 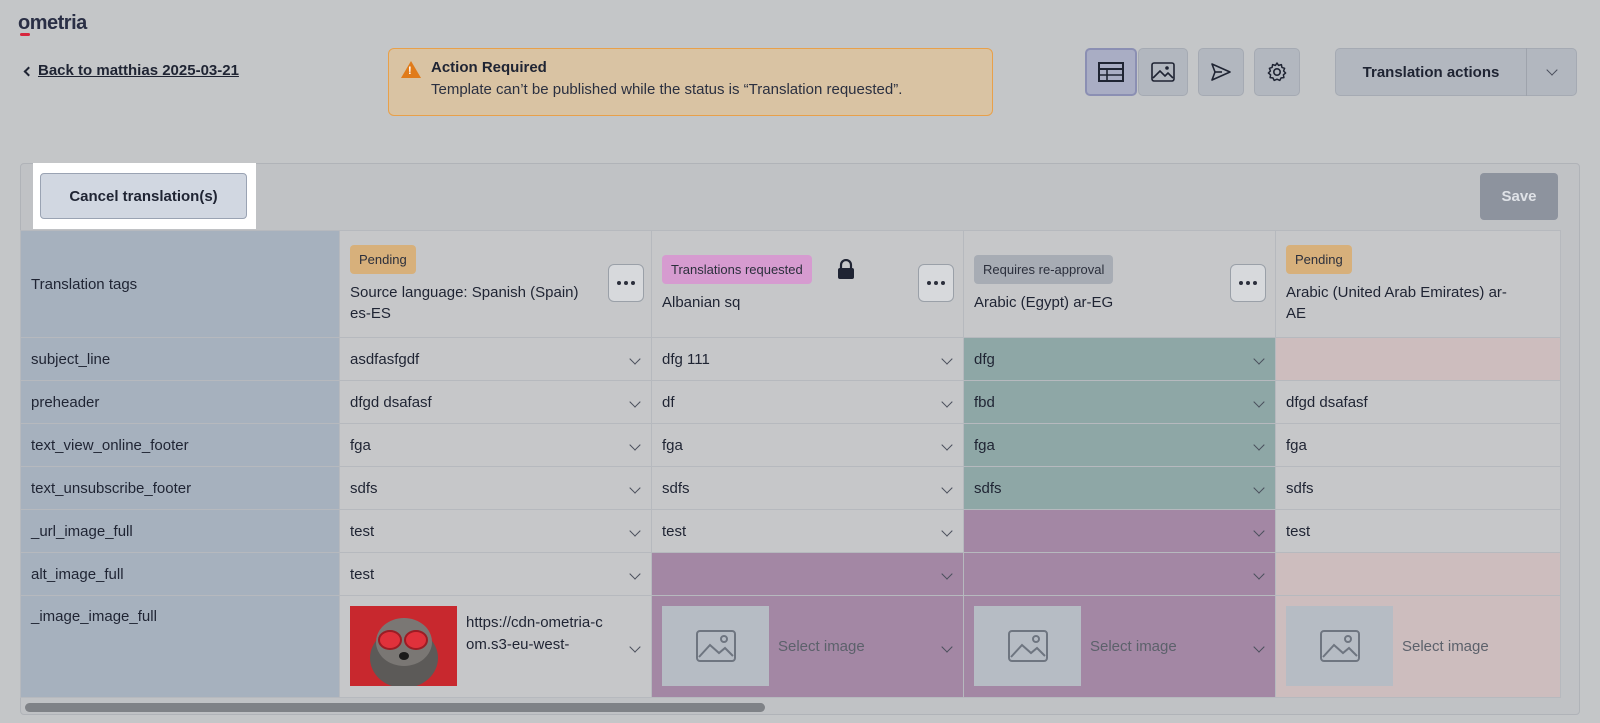 I want to click on row-tag: preheader, so click(x=180, y=402).